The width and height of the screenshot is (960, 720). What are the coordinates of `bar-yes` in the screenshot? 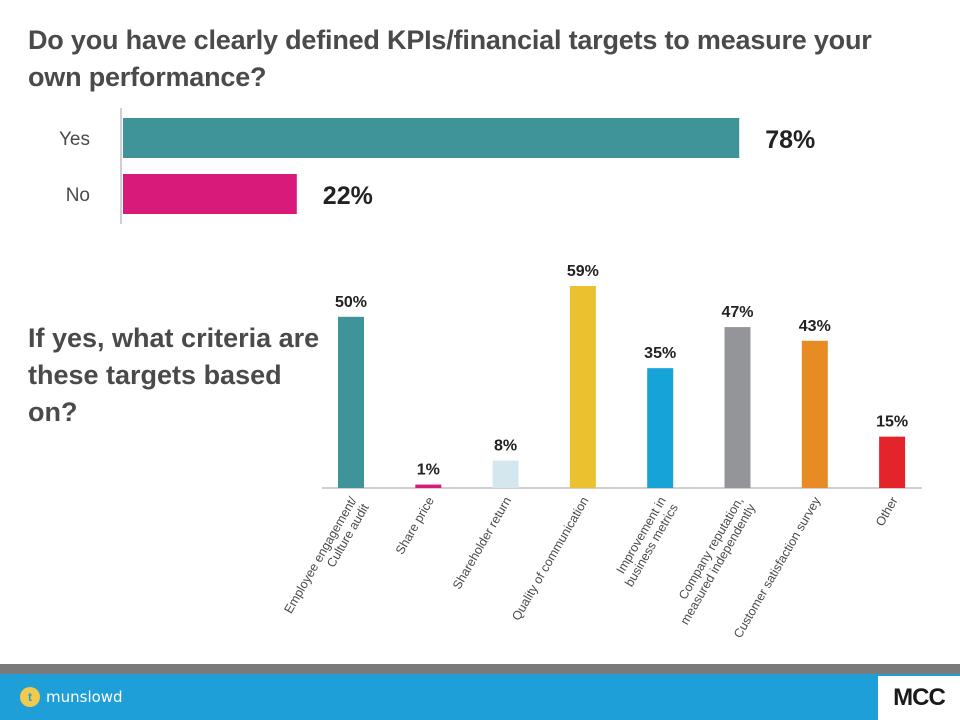 It's located at (431, 138).